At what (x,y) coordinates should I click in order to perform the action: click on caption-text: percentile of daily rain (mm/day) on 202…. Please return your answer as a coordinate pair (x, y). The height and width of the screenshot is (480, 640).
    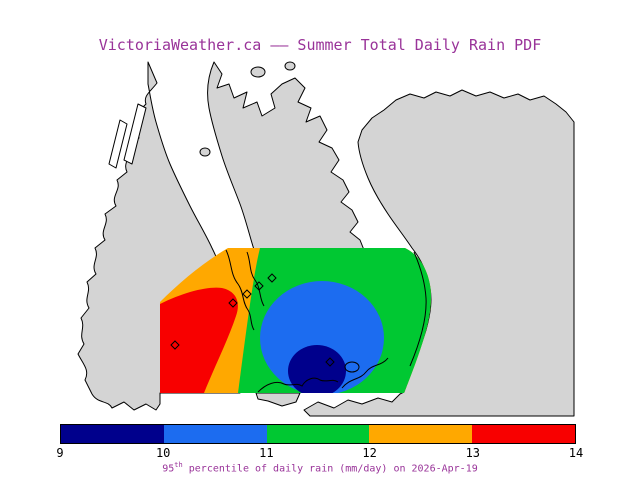
    Looking at the image, I should click on (330, 469).